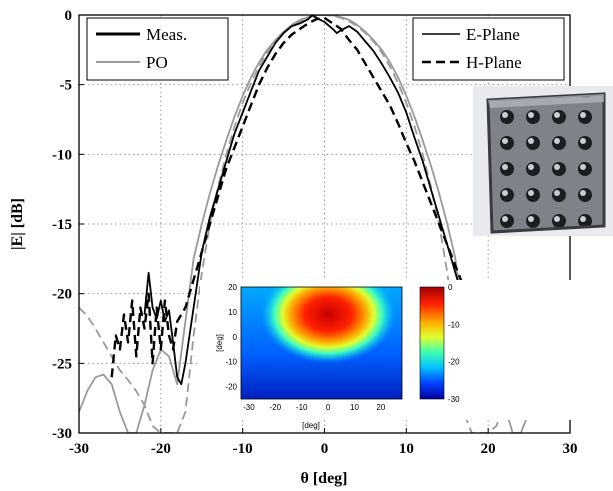 The height and width of the screenshot is (491, 613). Describe the element at coordinates (570, 449) in the screenshot. I see `x-tick-label: 30` at that location.